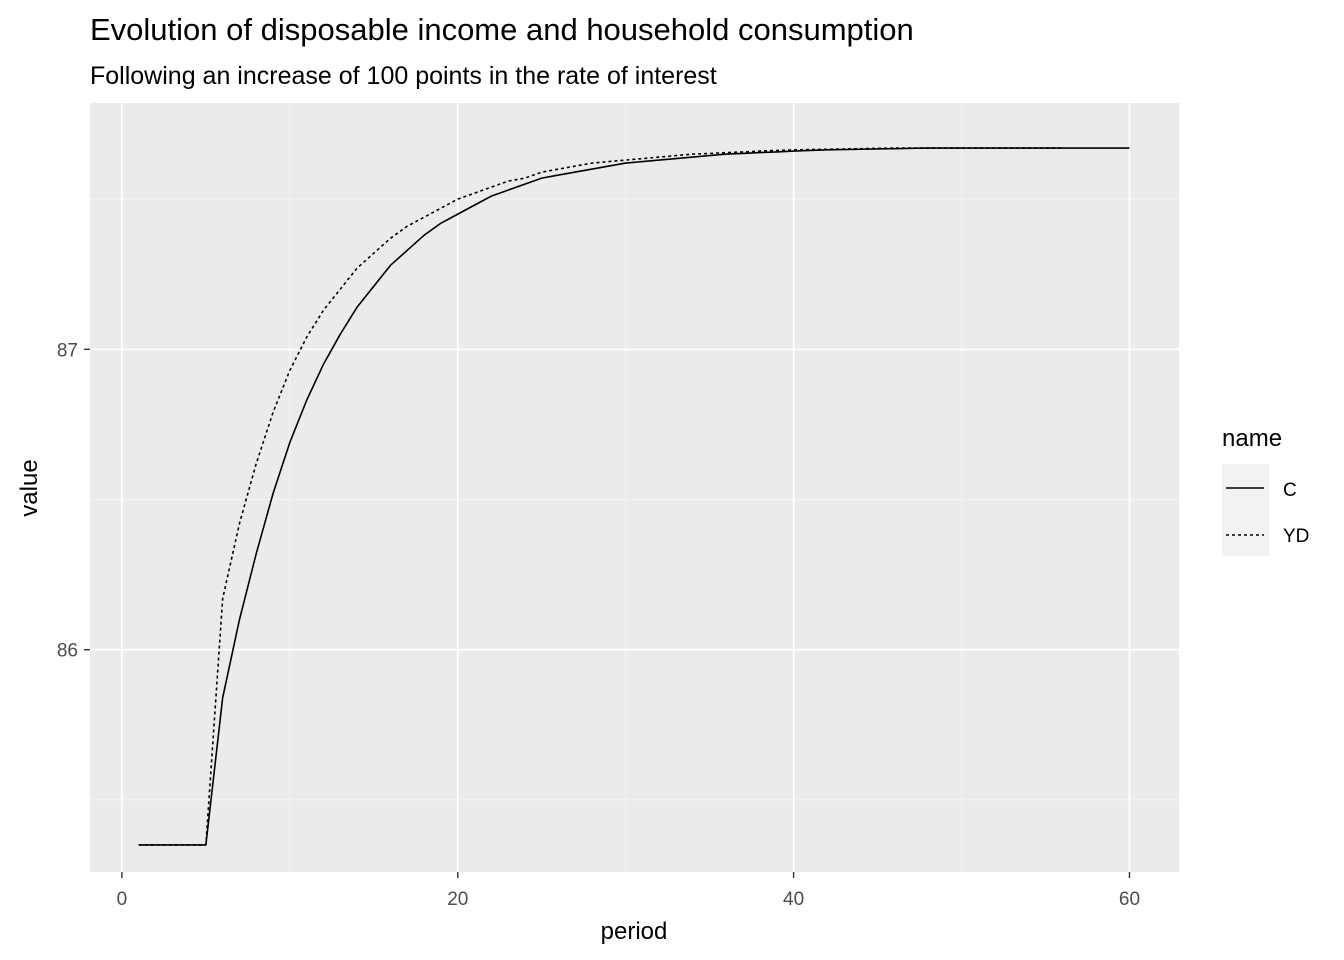  I want to click on y-axis: 86 87, so click(73, 501).